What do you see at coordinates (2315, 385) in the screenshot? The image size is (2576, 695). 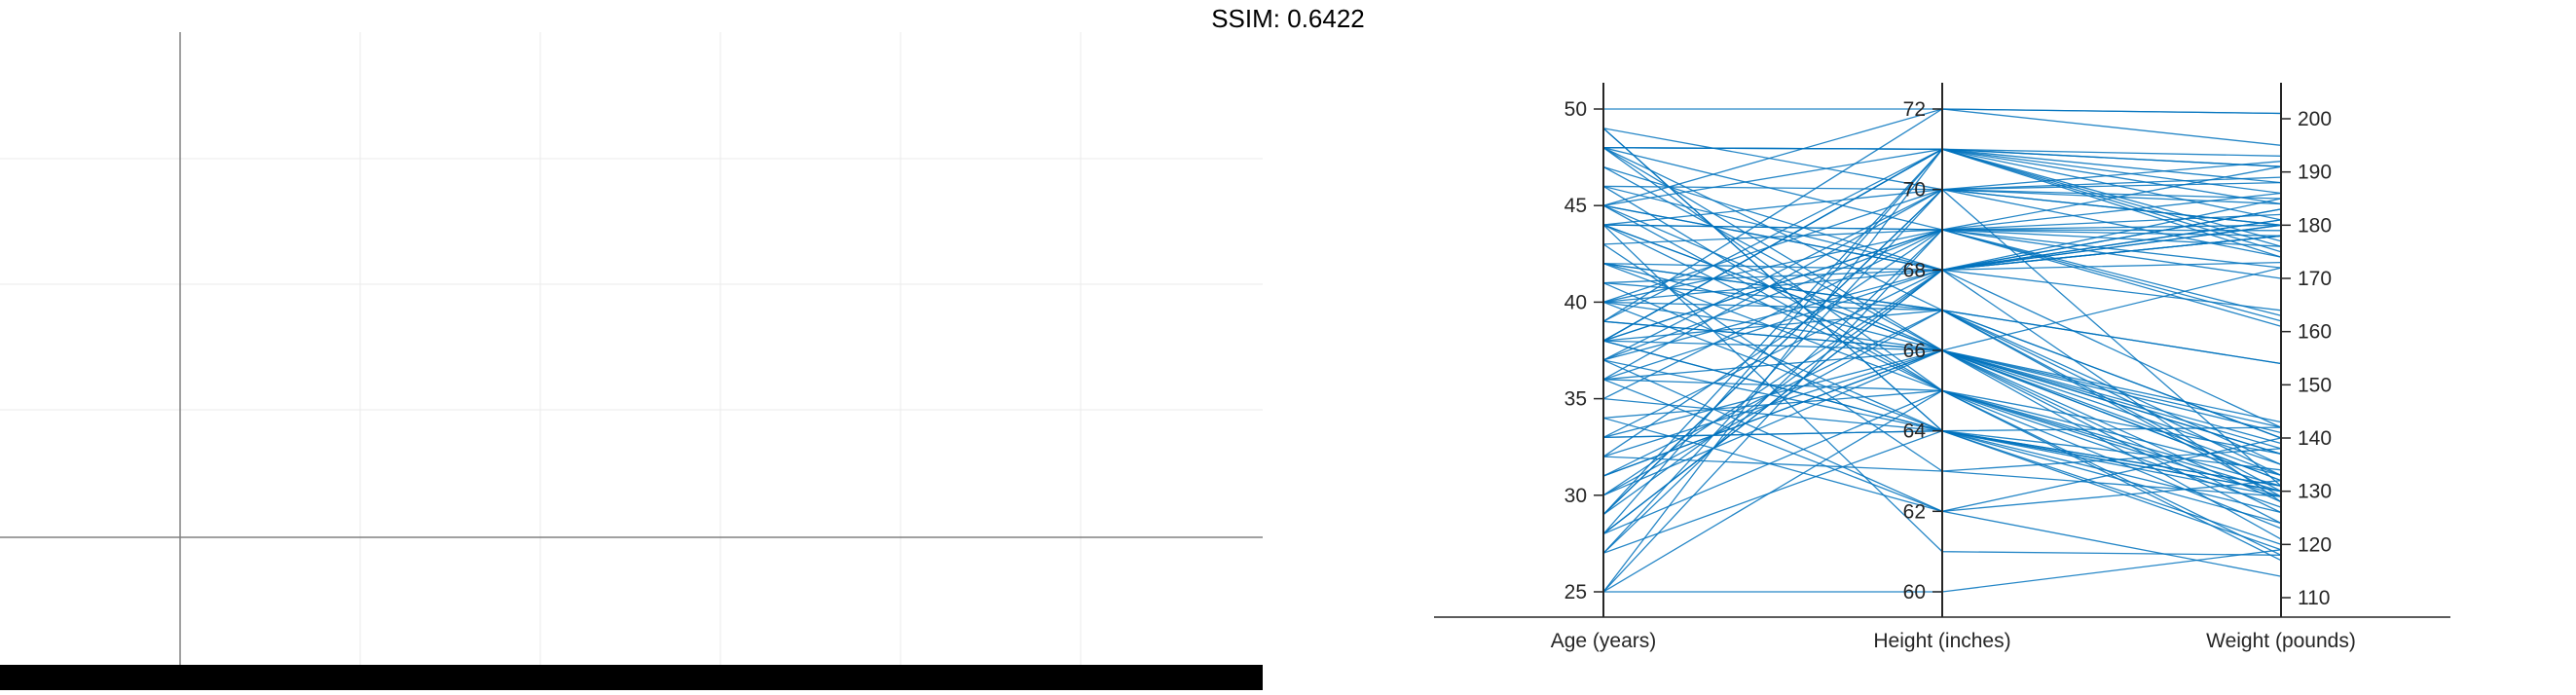 I see `tick-label: 150` at bounding box center [2315, 385].